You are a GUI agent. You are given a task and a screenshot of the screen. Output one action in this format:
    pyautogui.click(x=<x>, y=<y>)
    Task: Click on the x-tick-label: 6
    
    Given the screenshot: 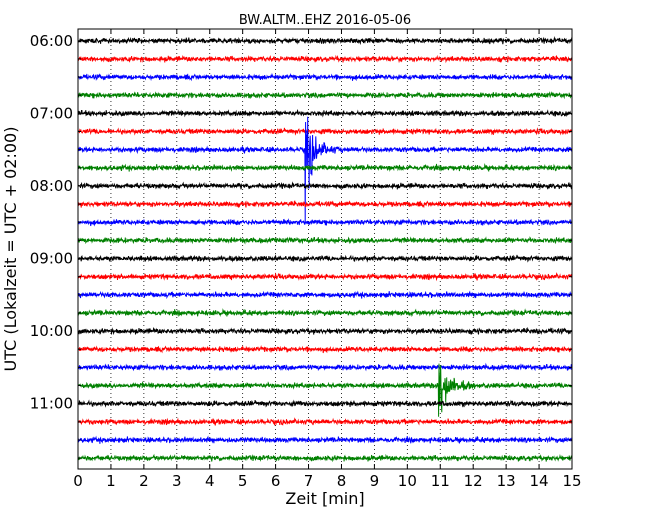 What is the action you would take?
    pyautogui.click(x=276, y=481)
    